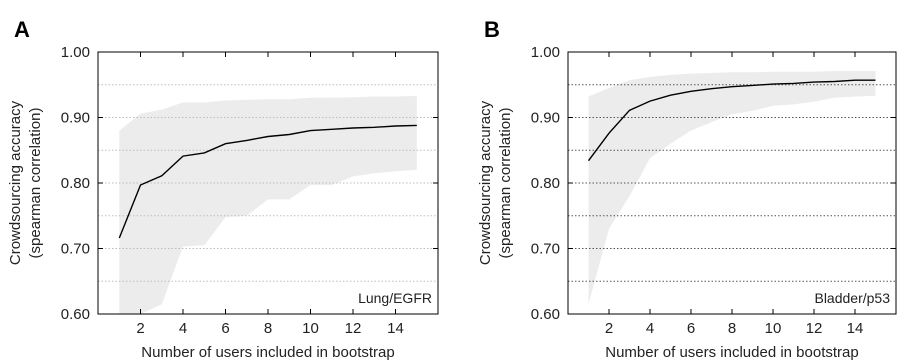  I want to click on panel-annotation: Lung/EGFR, so click(395, 298).